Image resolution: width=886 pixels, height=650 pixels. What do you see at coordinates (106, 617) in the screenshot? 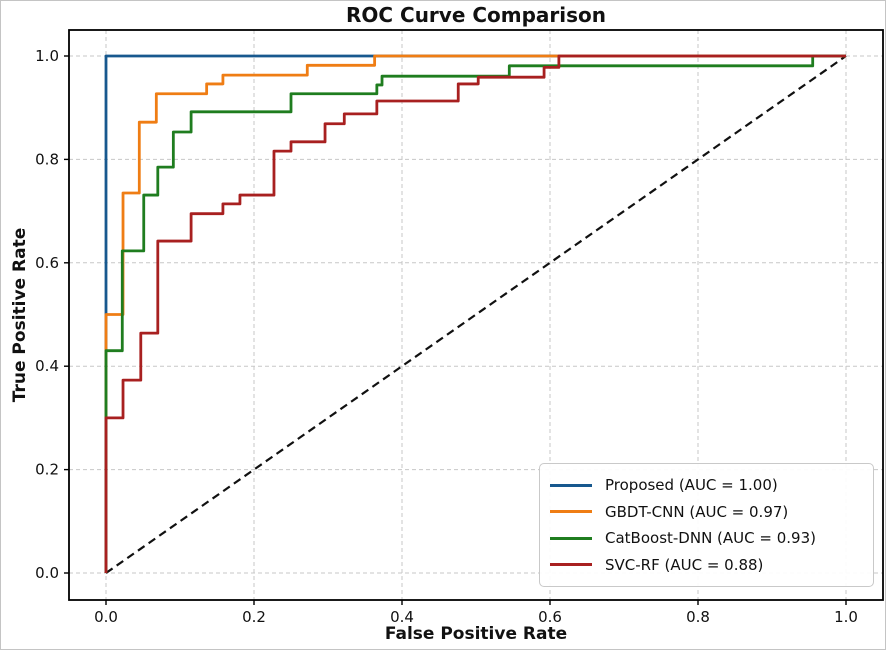
I see `x-tick-label: 0.0` at bounding box center [106, 617].